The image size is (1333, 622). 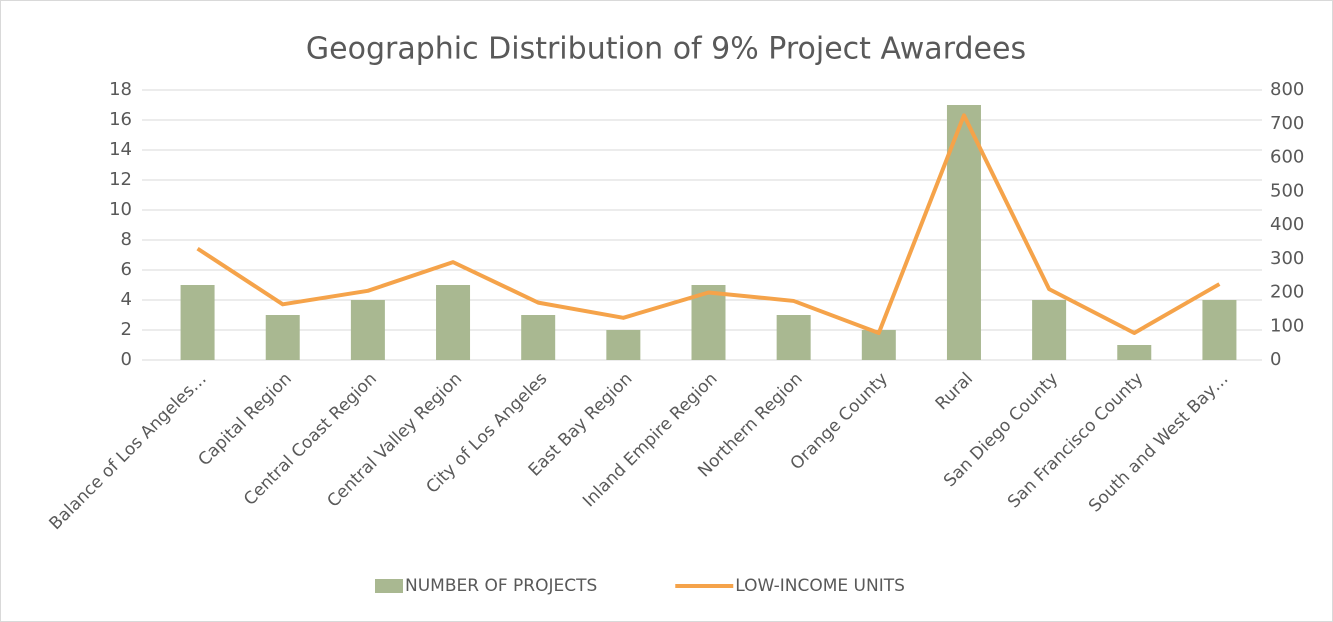 What do you see at coordinates (1287, 325) in the screenshot?
I see `y2-tick-label: 100` at bounding box center [1287, 325].